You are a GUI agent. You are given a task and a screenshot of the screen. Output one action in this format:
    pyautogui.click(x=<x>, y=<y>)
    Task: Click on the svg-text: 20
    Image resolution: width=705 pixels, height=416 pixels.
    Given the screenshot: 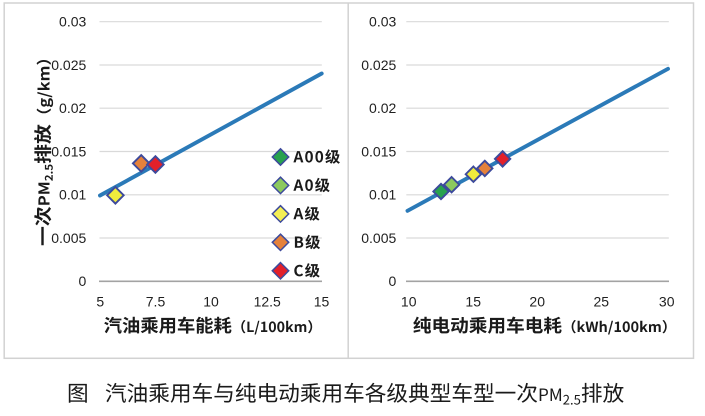 What is the action you would take?
    pyautogui.click(x=537, y=302)
    